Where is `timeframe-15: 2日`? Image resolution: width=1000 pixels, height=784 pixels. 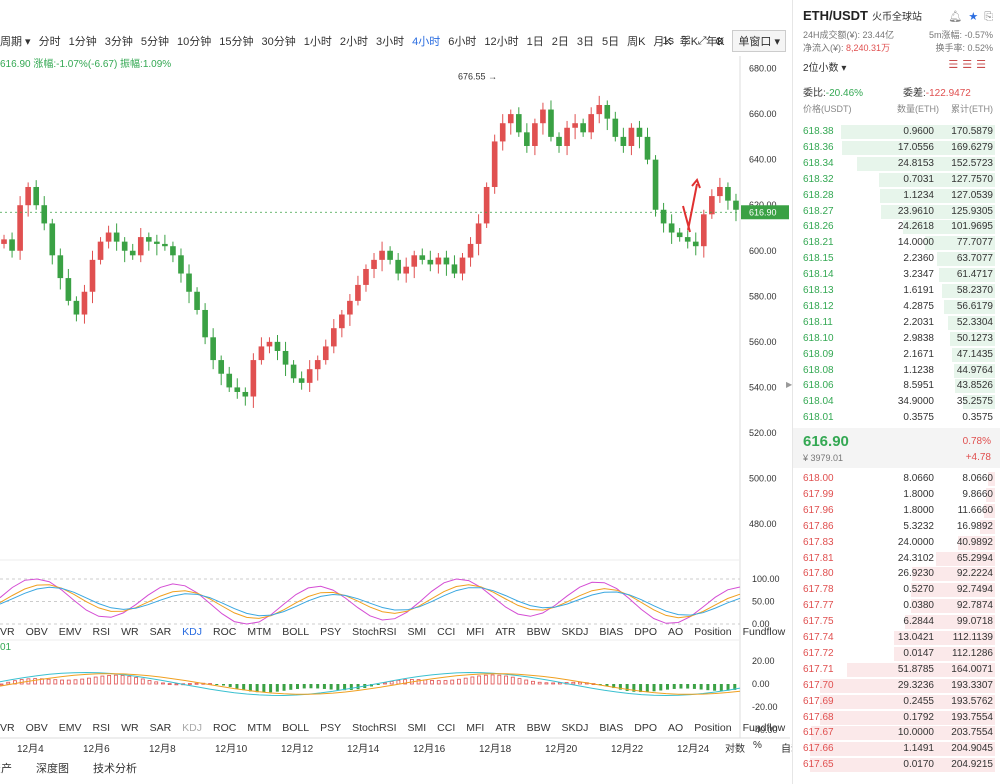
timeframe-15: 2日 is located at coordinates (560, 42).